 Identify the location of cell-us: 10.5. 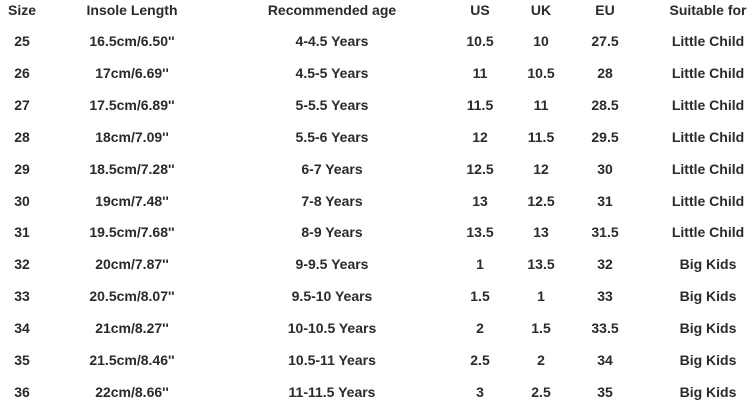
(480, 41).